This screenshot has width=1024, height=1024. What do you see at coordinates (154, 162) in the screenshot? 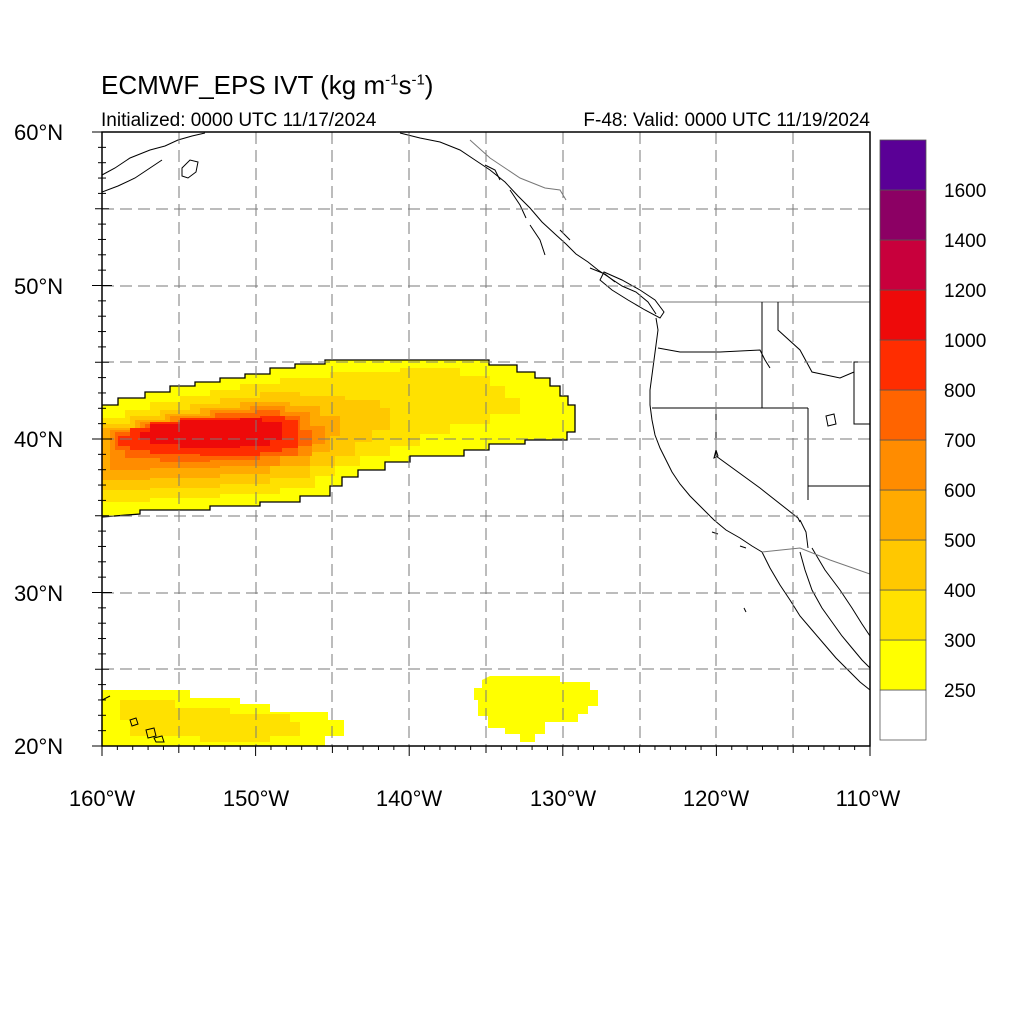
I see `alaska-coast` at bounding box center [154, 162].